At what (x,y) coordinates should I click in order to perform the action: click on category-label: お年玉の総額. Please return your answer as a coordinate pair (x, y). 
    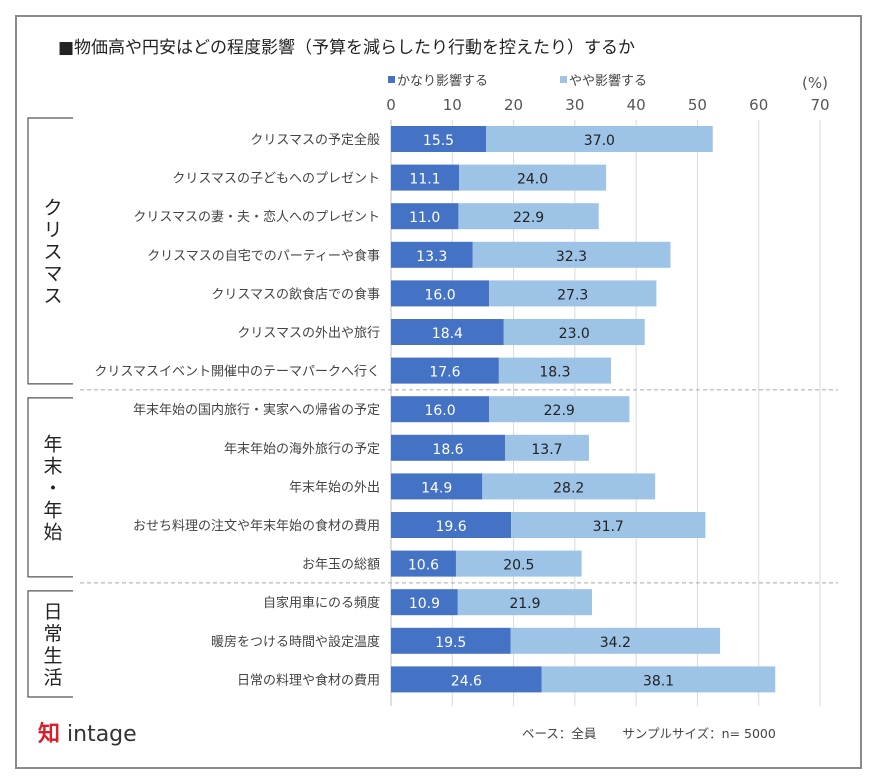
    Looking at the image, I should click on (341, 565).